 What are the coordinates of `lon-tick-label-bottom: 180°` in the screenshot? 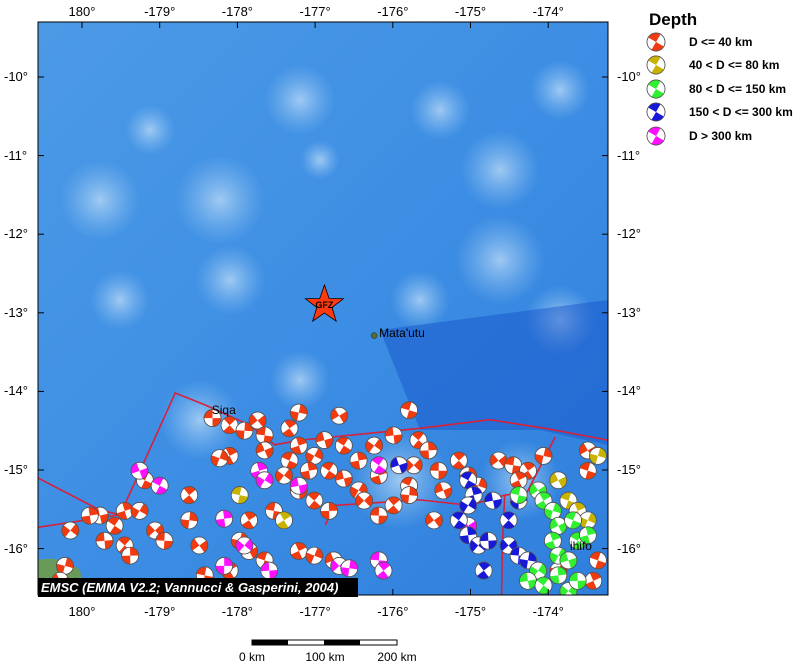 It's located at (82, 611).